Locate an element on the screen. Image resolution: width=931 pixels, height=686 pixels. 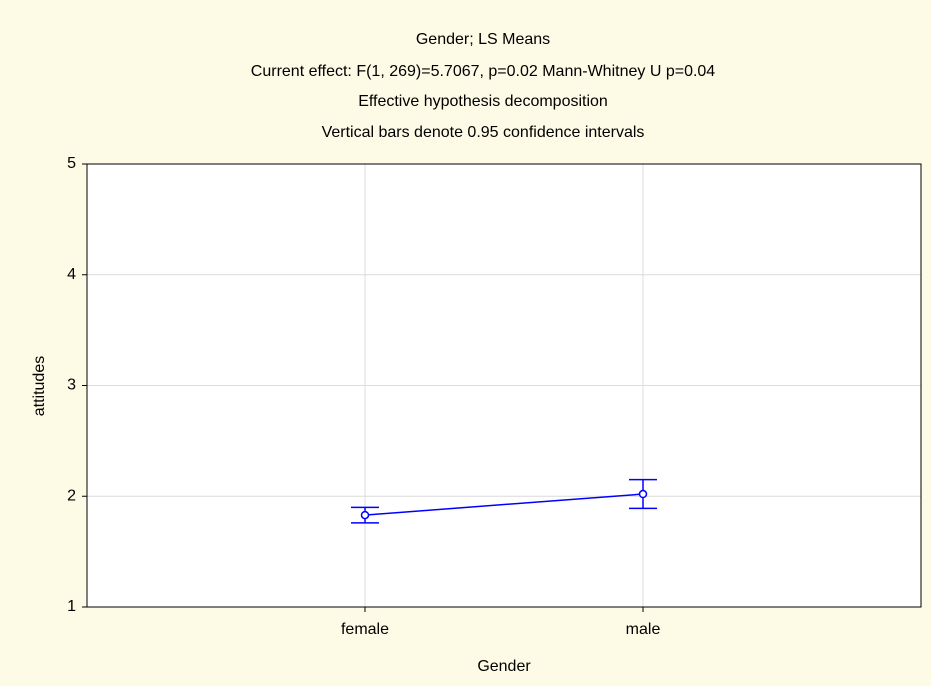
y-tick-label: 1 is located at coordinates (71, 606).